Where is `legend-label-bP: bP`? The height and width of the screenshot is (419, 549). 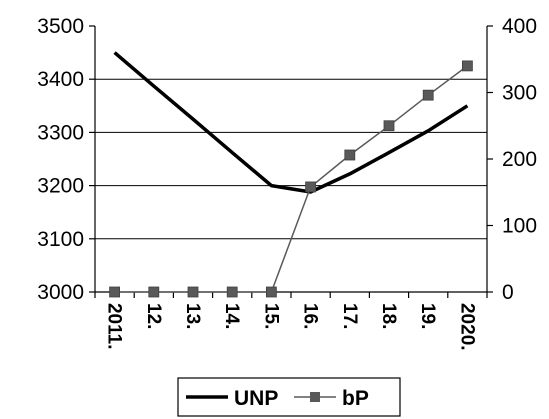 legend-label-bP: bP is located at coordinates (355, 398).